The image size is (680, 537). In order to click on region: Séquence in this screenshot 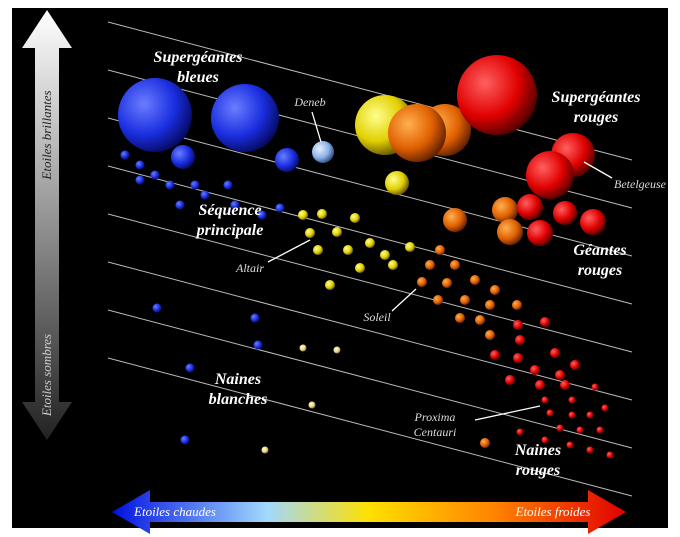, I will do `click(229, 210)`.